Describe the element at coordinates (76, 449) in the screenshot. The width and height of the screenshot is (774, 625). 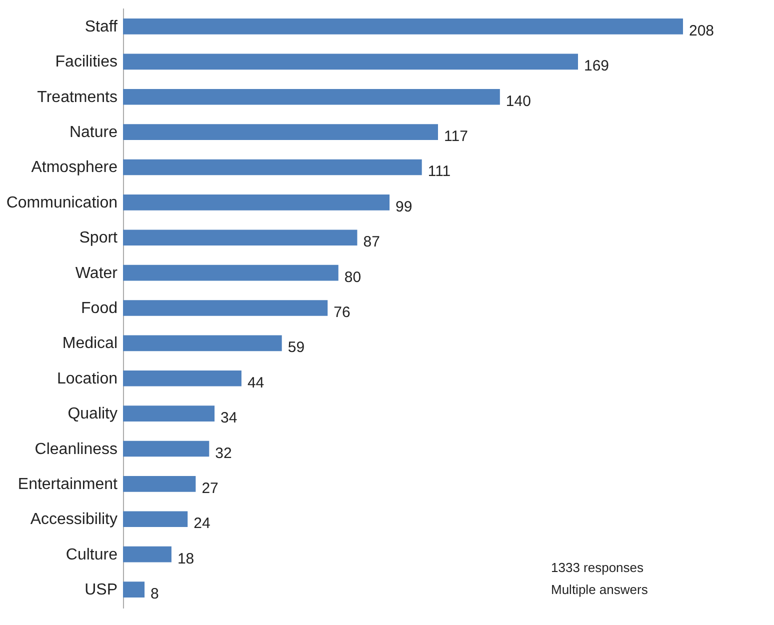
I see `y-tick-label: Cleanliness` at that location.